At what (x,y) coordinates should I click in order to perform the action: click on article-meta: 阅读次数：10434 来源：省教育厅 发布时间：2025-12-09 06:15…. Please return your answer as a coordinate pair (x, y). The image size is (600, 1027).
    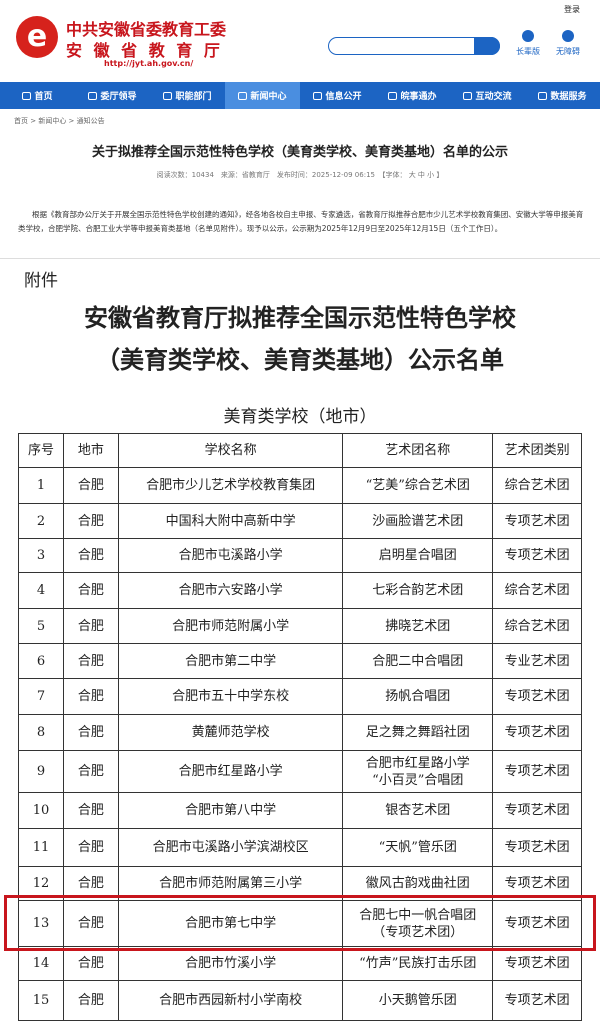
    Looking at the image, I should click on (300, 175).